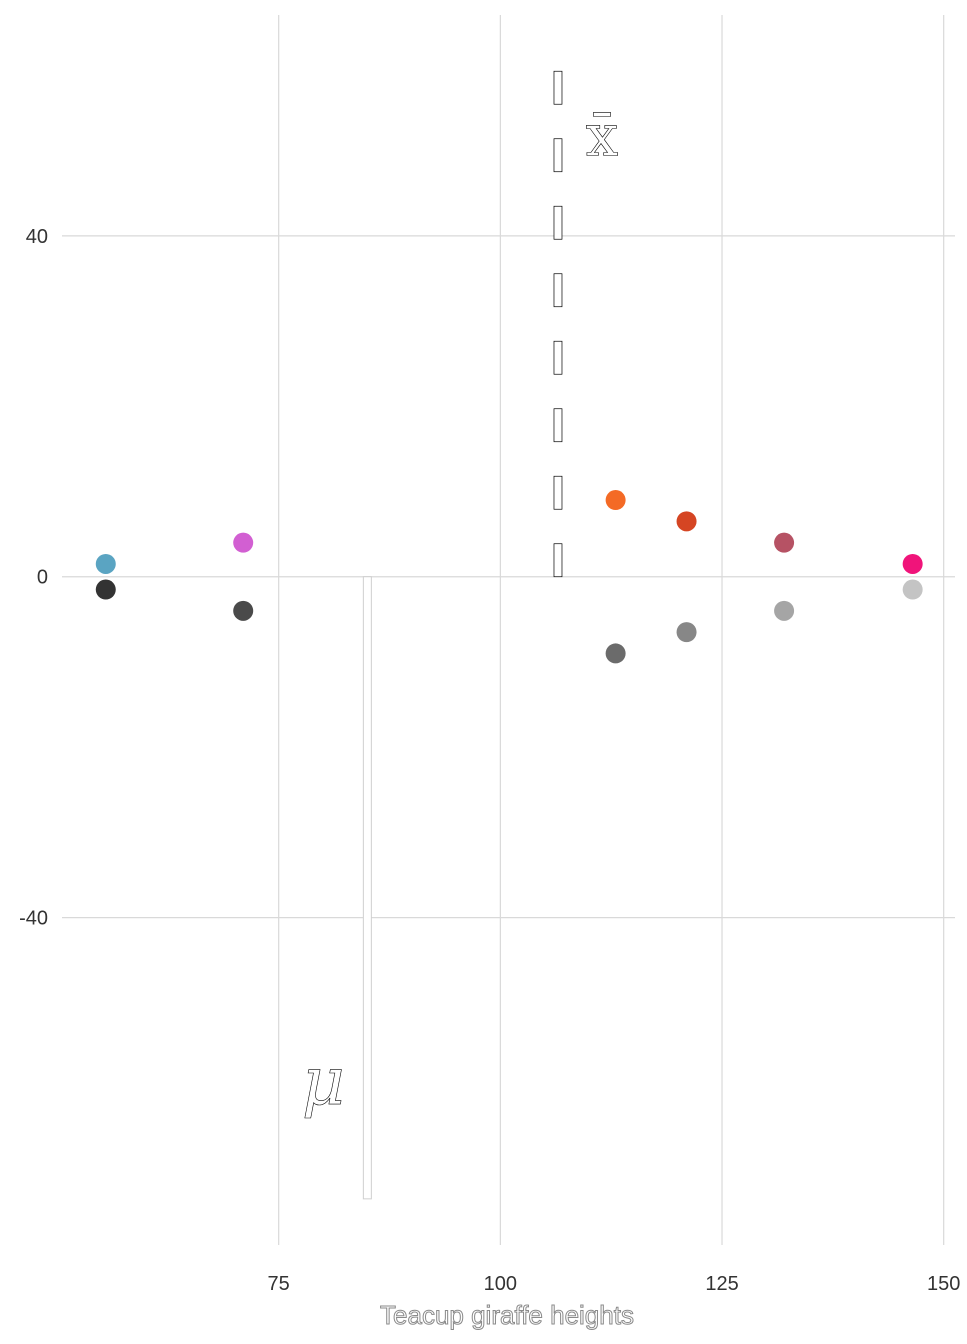 The height and width of the screenshot is (1344, 967). I want to click on y-tick-label: -40, so click(33, 919).